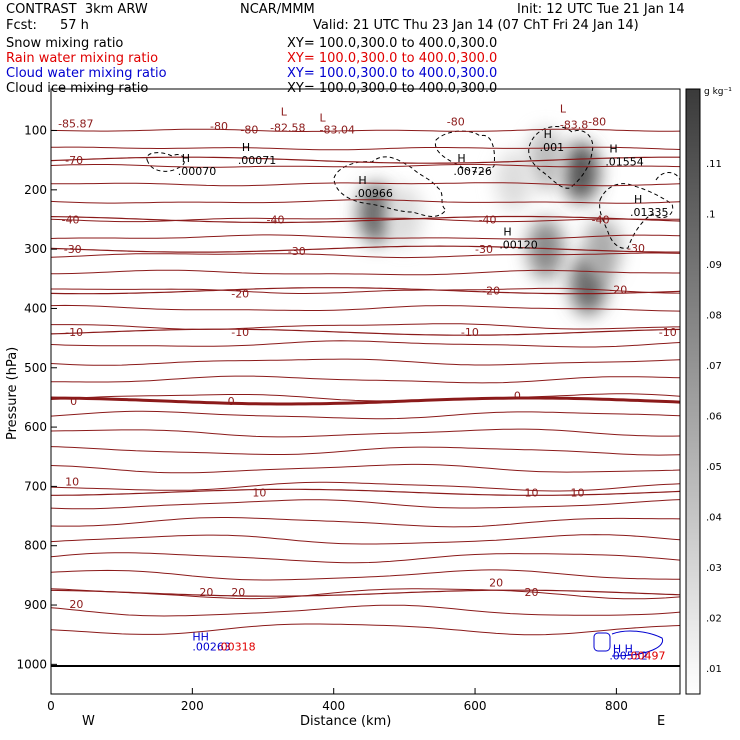 The image size is (740, 740). What do you see at coordinates (714, 669) in the screenshot?
I see `colorbar-label-10: .01` at bounding box center [714, 669].